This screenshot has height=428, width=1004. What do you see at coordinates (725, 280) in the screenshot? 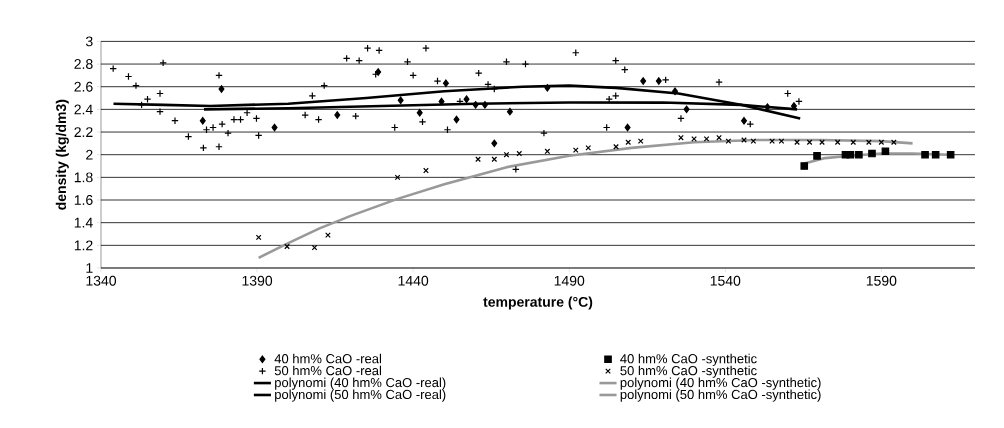
I see `x-tick-label: 1540` at bounding box center [725, 280].